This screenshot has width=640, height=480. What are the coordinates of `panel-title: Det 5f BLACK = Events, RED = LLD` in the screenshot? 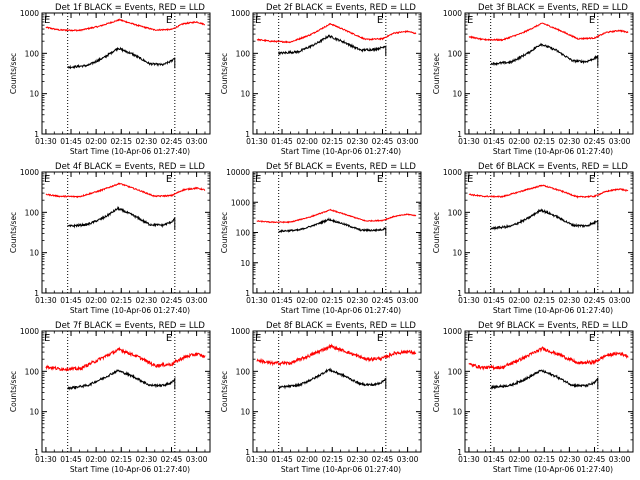 It's located at (341, 167).